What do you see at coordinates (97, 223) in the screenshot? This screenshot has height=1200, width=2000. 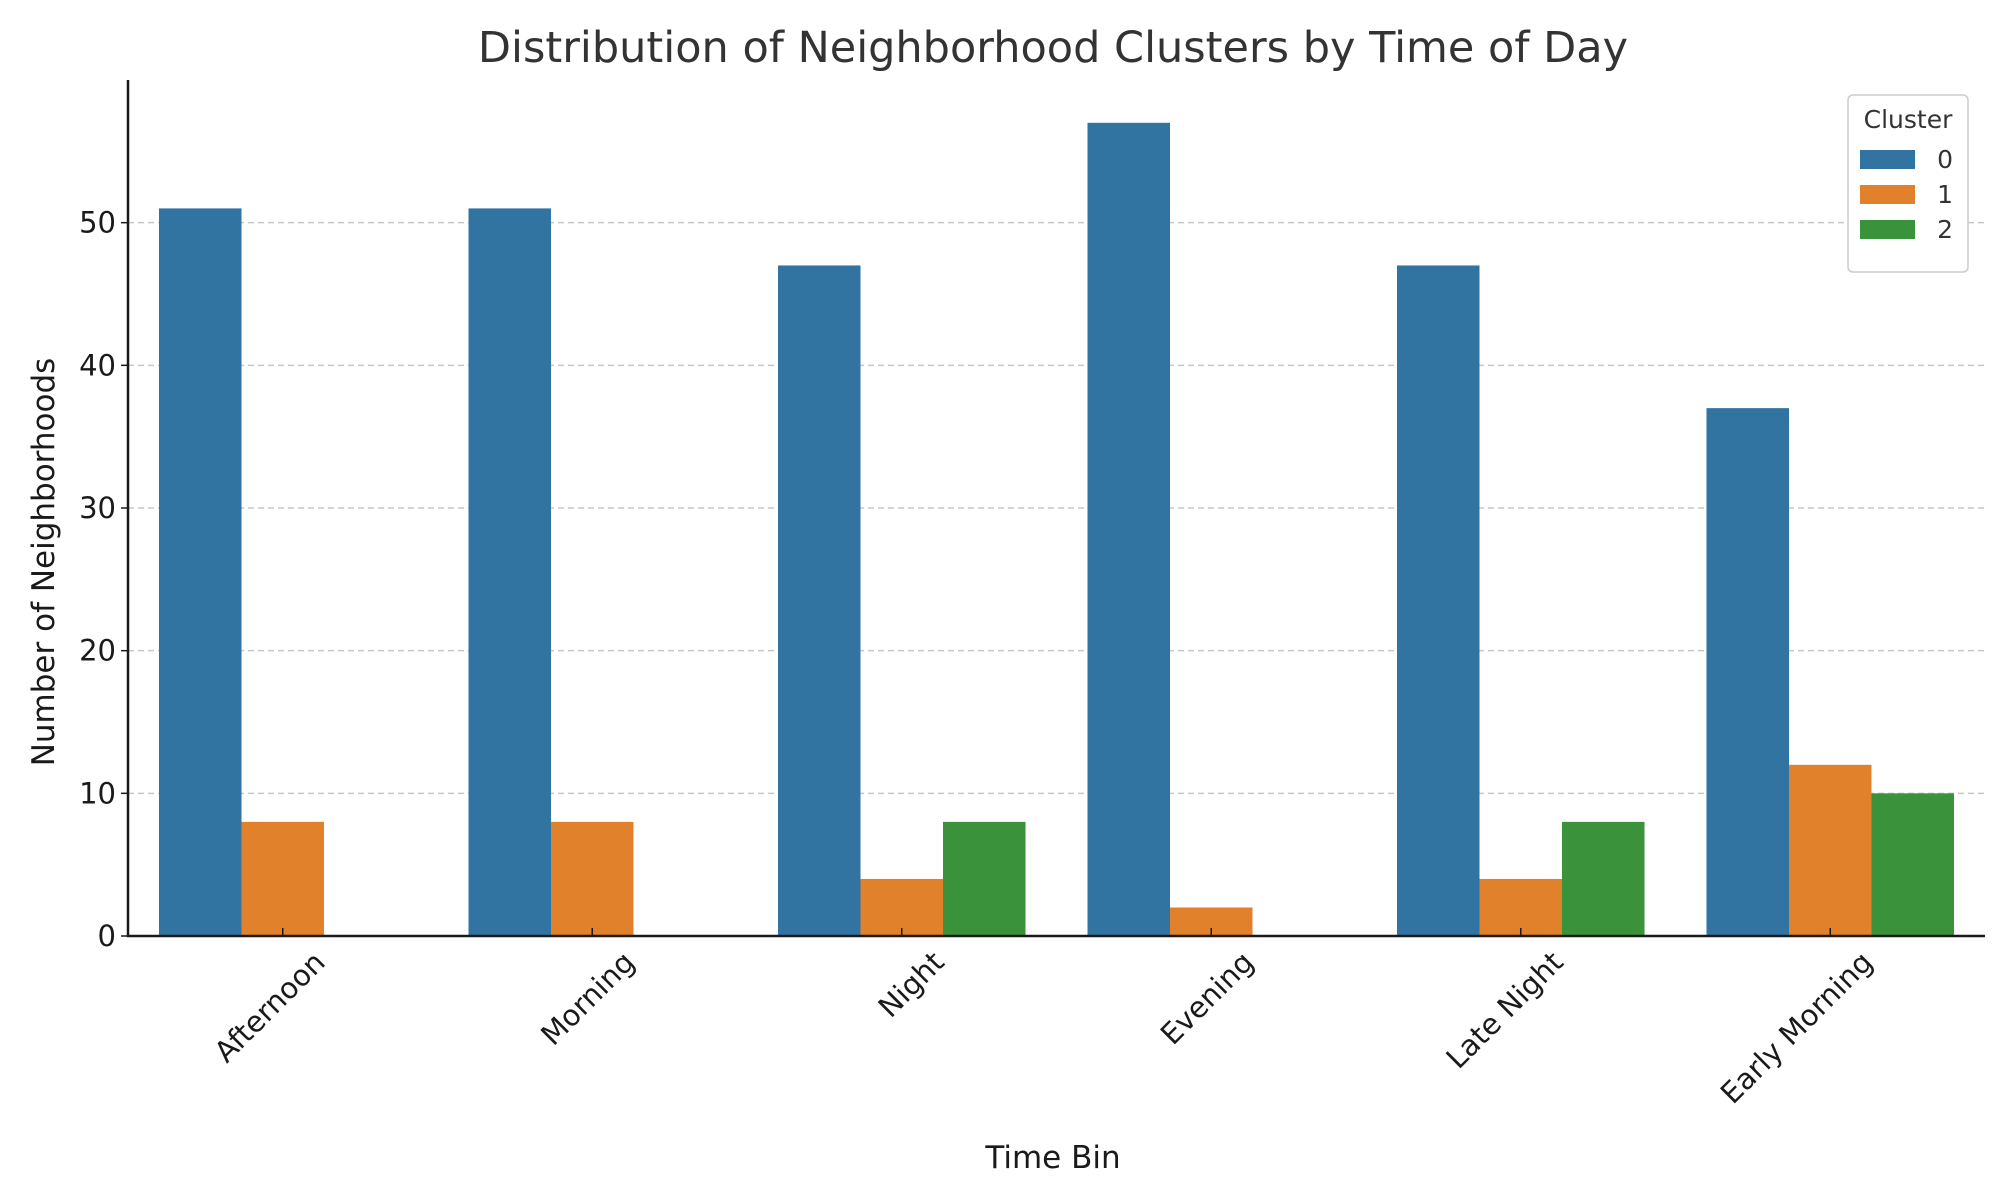 I see `y-tick-label: 50` at bounding box center [97, 223].